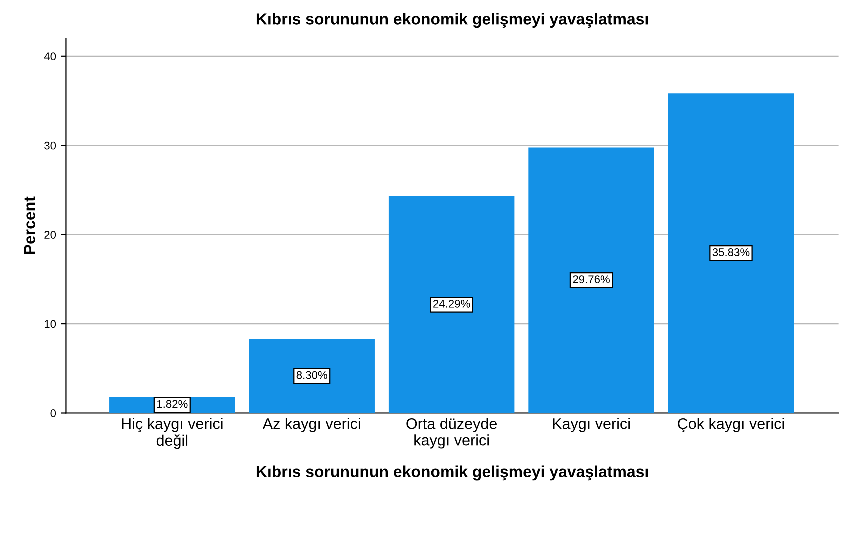 This screenshot has height=551, width=849. I want to click on x-tick-label: Çok kaygı verici, so click(731, 425).